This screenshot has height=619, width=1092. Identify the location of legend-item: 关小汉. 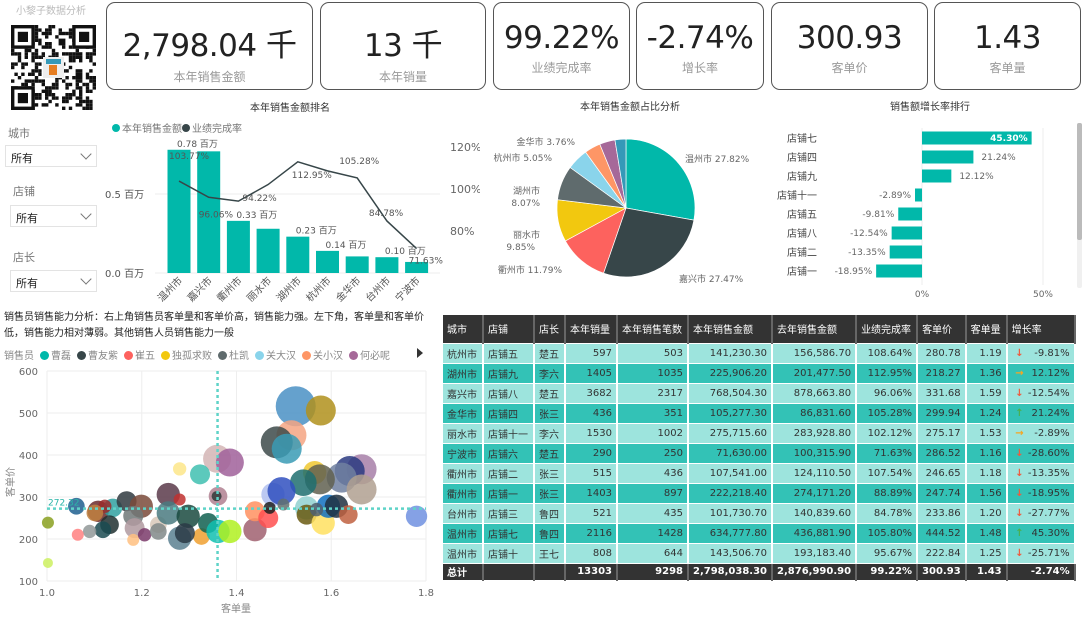
(328, 356).